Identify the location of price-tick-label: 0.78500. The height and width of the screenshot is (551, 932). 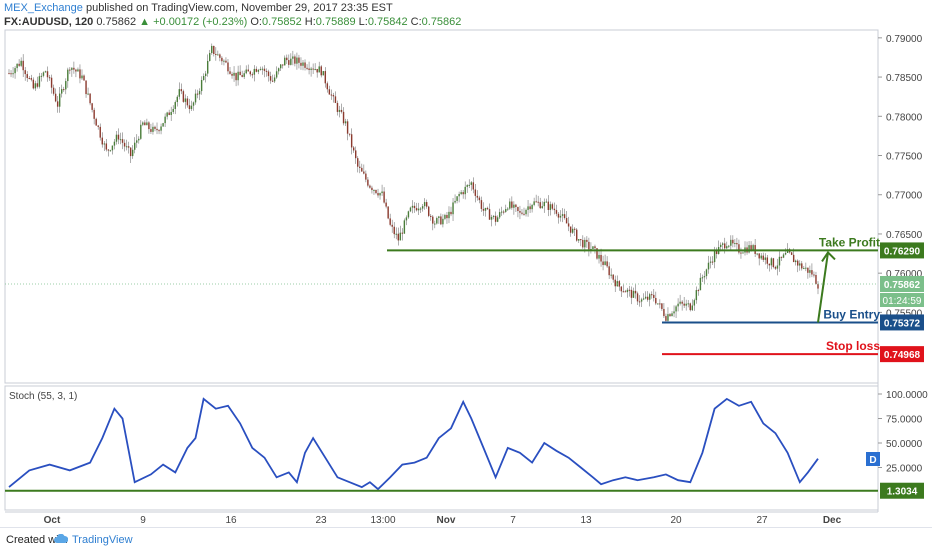
(904, 78).